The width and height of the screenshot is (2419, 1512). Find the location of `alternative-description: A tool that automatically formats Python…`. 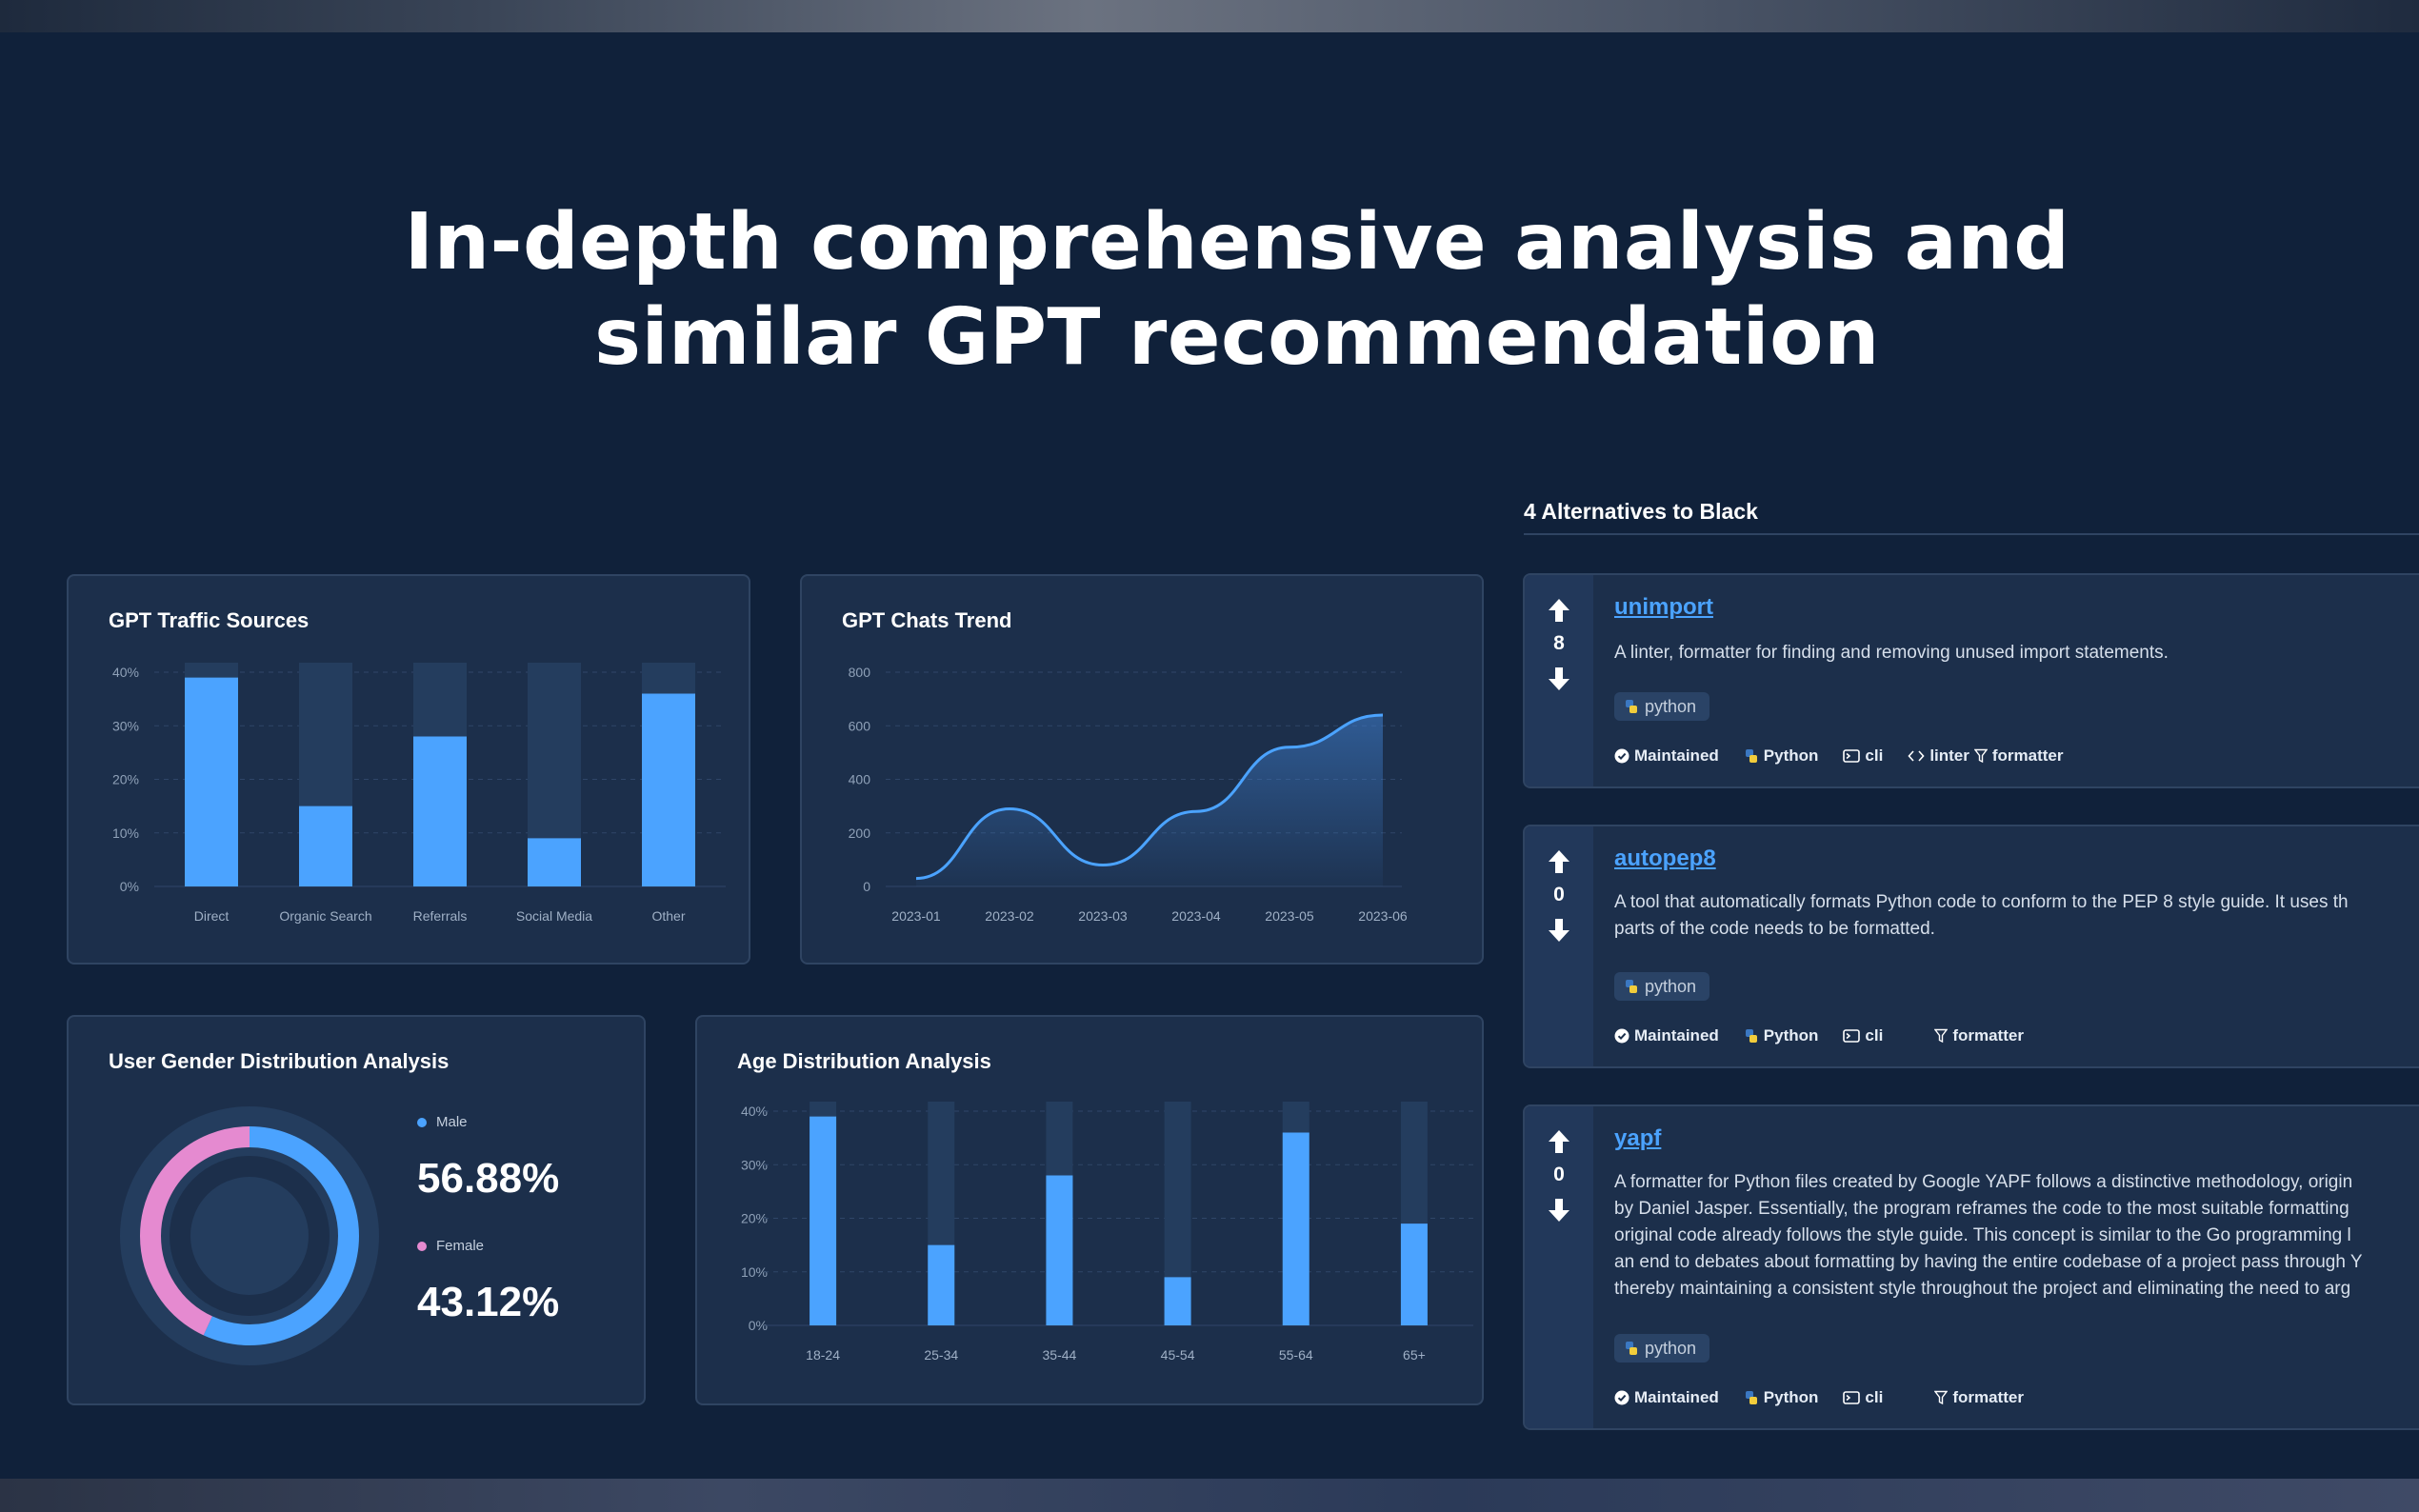

alternative-description: A tool that automatically formats Python… is located at coordinates (2017, 916).